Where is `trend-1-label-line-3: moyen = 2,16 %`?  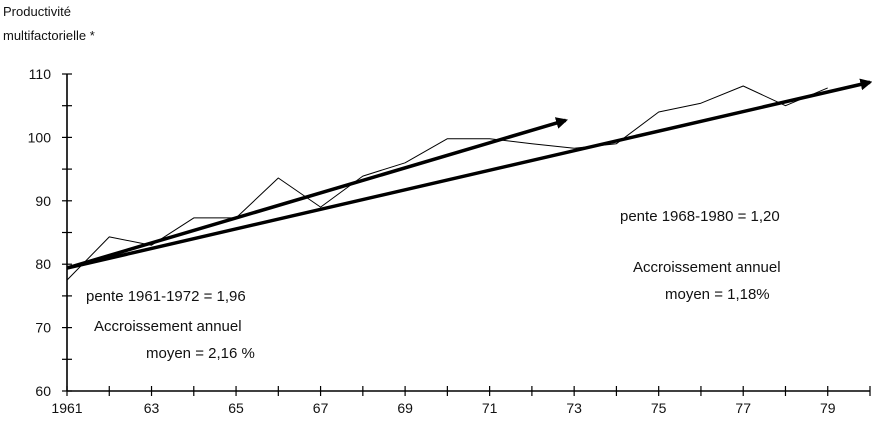
trend-1-label-line-3: moyen = 2,16 % is located at coordinates (200, 353).